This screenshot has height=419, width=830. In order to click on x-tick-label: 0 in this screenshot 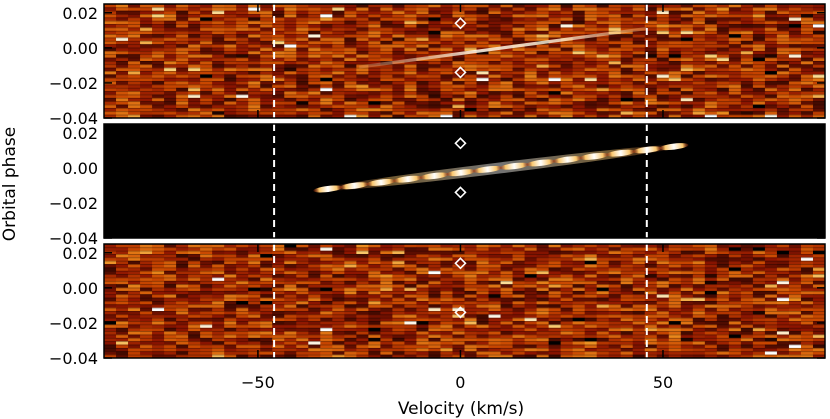, I will do `click(460, 382)`.